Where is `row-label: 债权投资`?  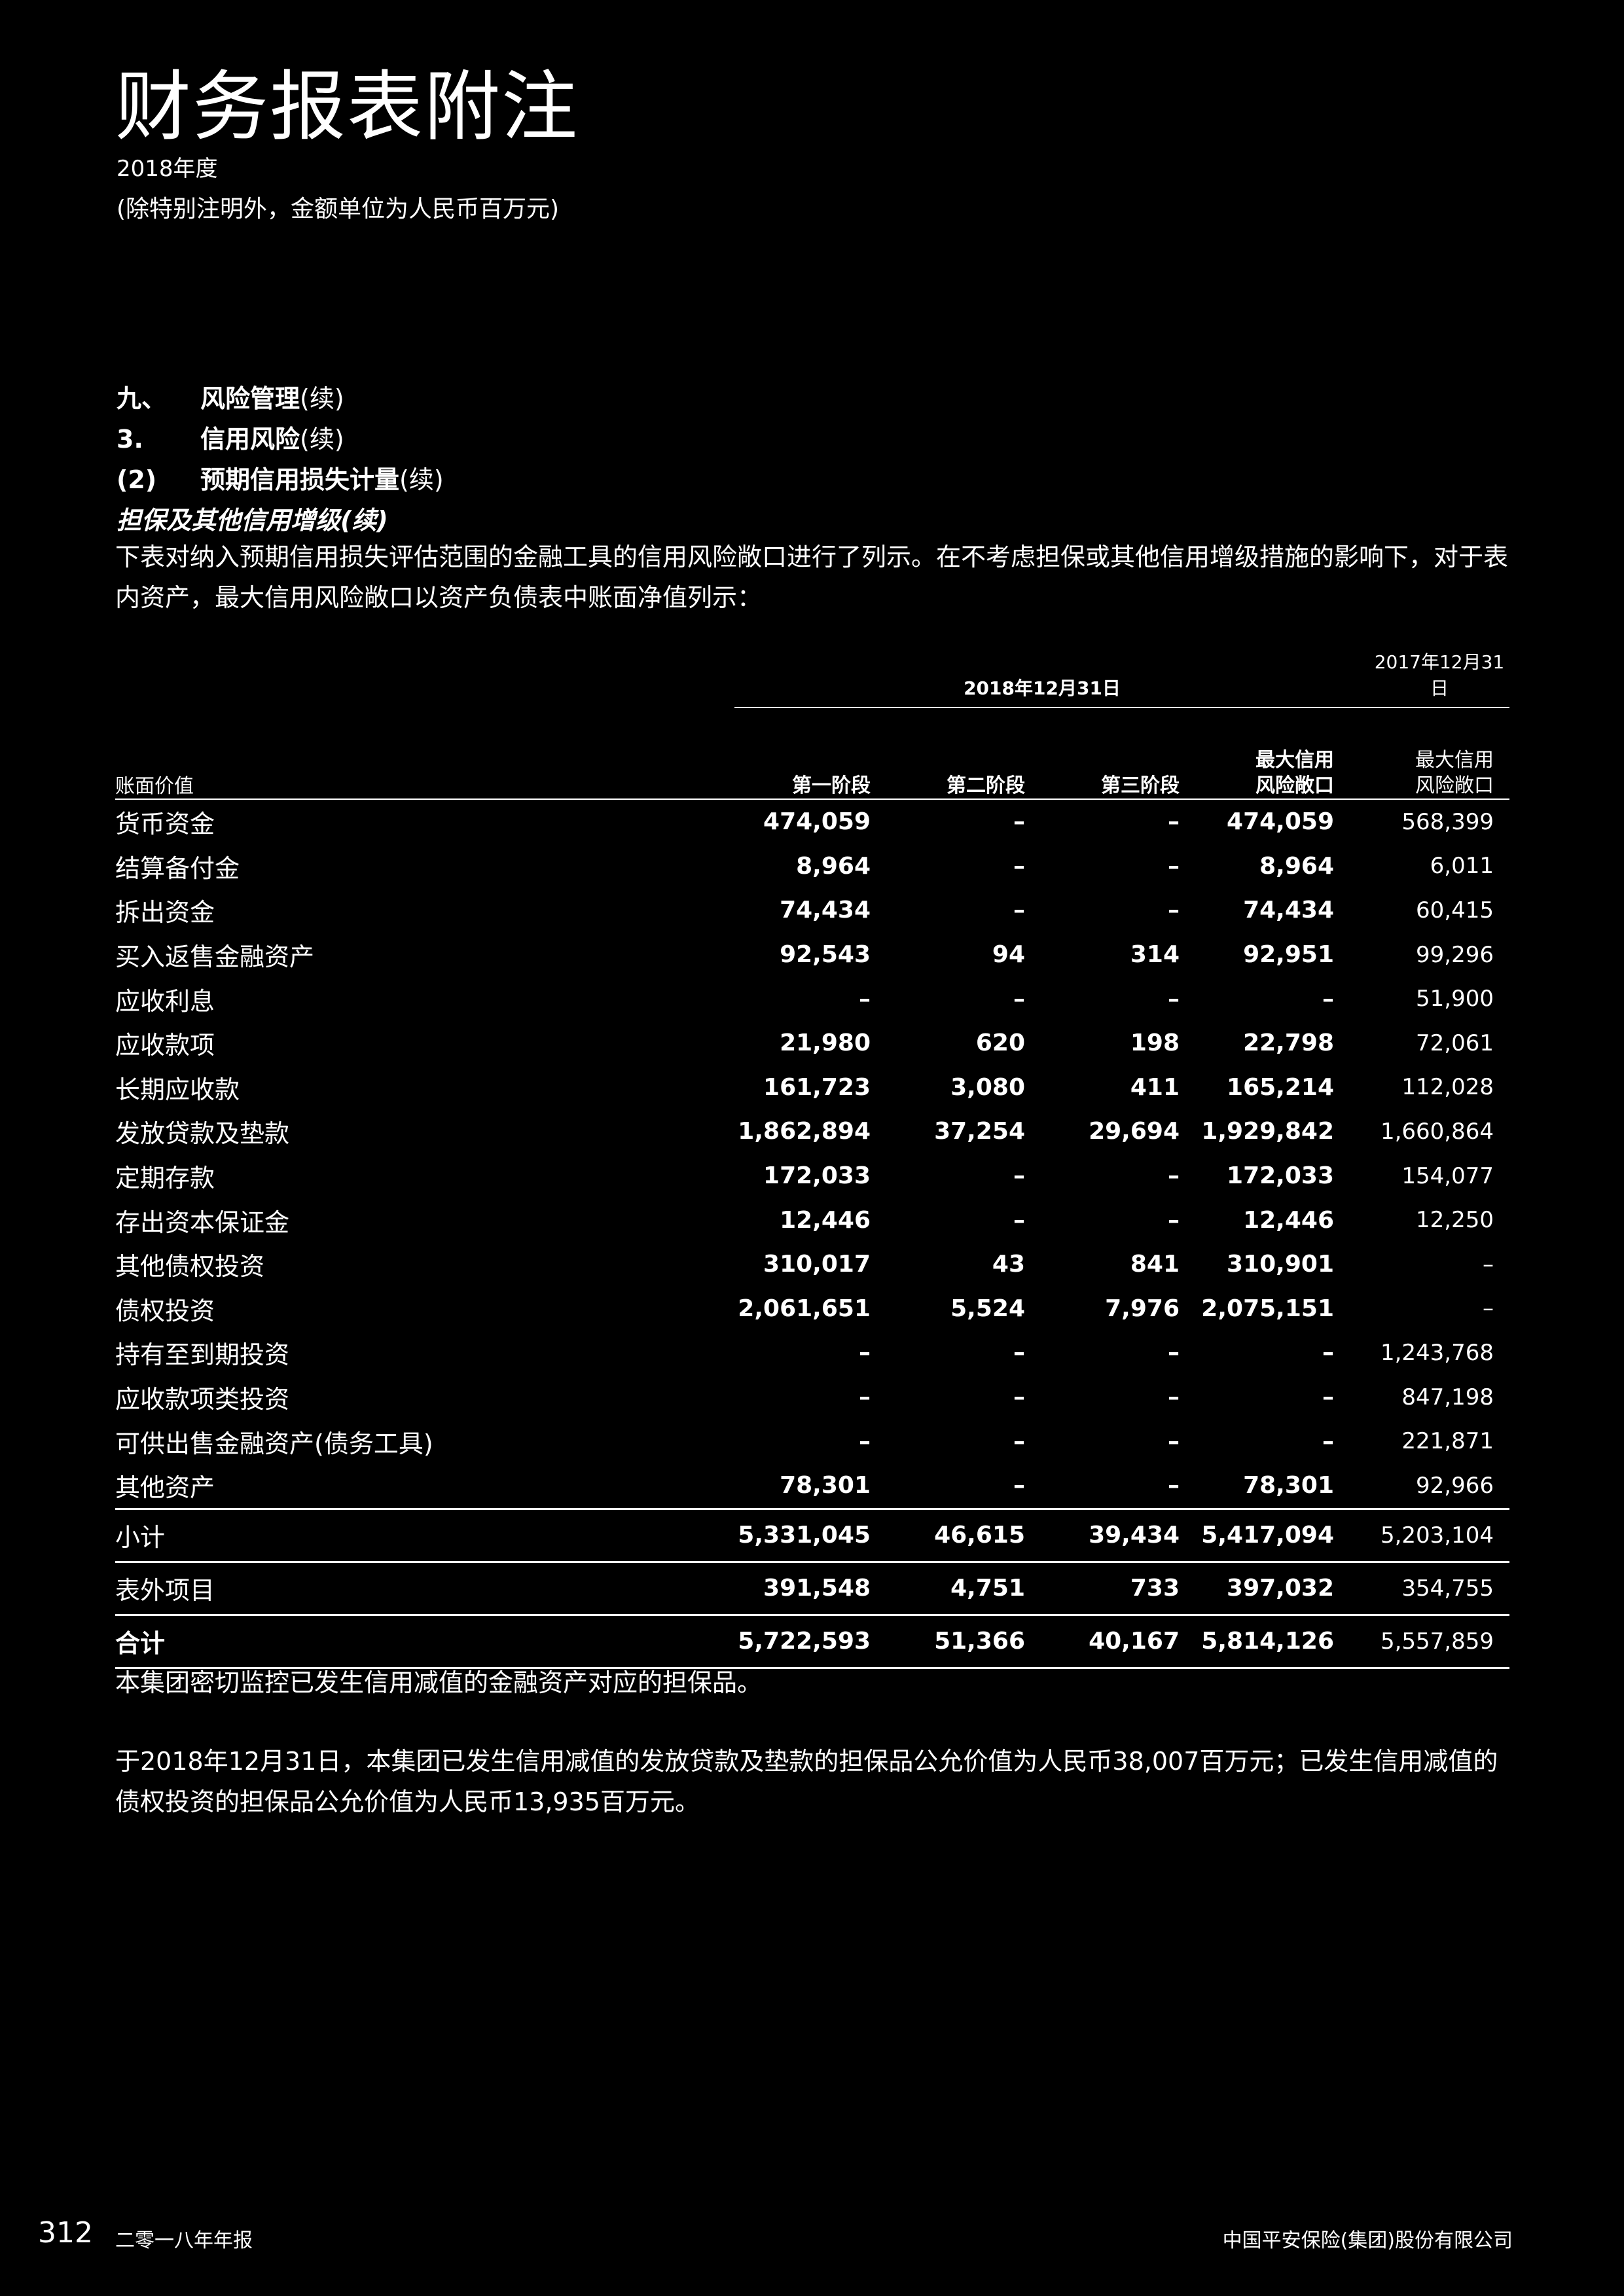
row-label: 债权投资 is located at coordinates (165, 1310).